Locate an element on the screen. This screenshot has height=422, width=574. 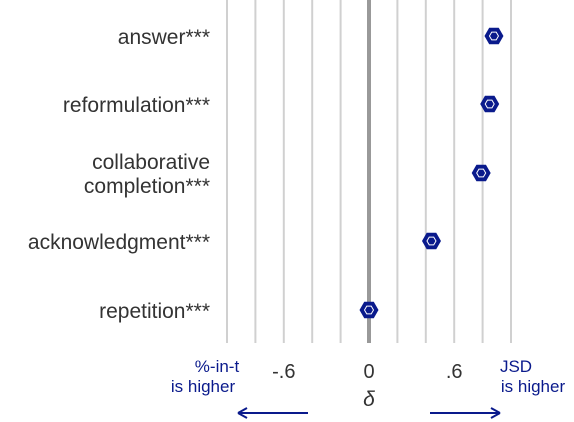
category-label: acknowledgment*** is located at coordinates (119, 242).